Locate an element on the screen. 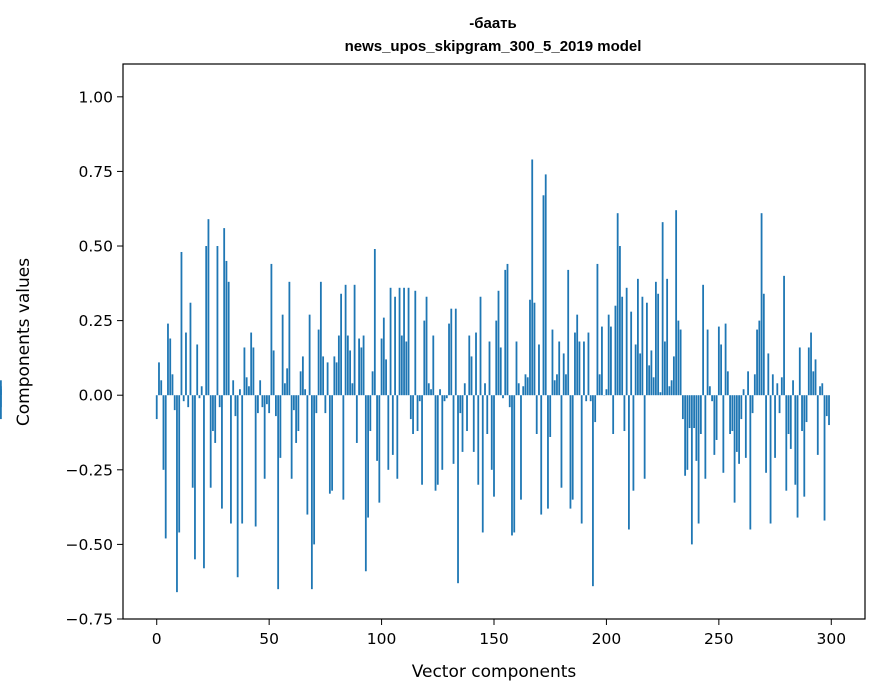 The image size is (880, 696). y-tick-label: −0.25 is located at coordinates (90, 470).